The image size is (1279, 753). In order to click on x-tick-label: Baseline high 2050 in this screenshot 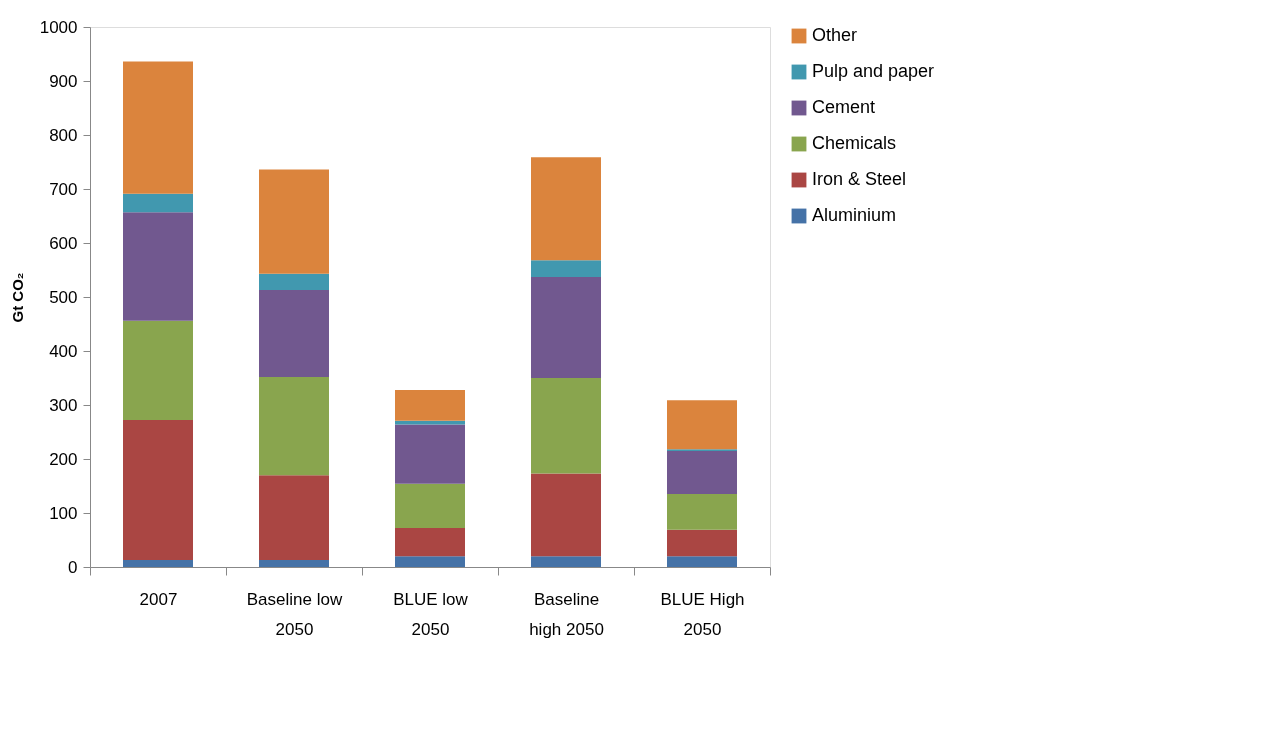, I will do `click(566, 614)`.